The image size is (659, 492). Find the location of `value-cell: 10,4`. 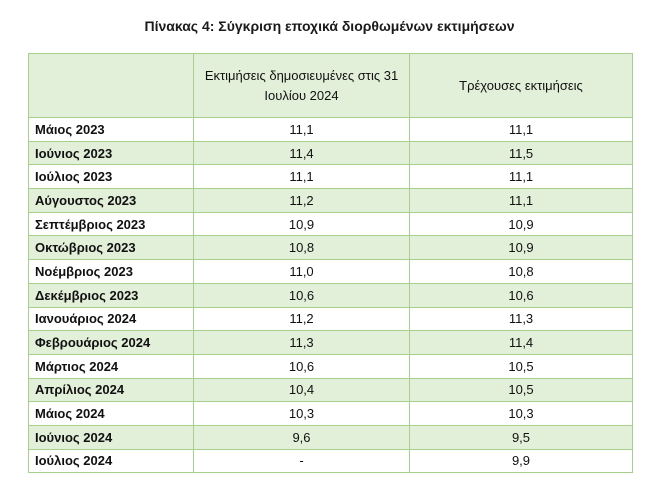

value-cell: 10,4 is located at coordinates (301, 390).